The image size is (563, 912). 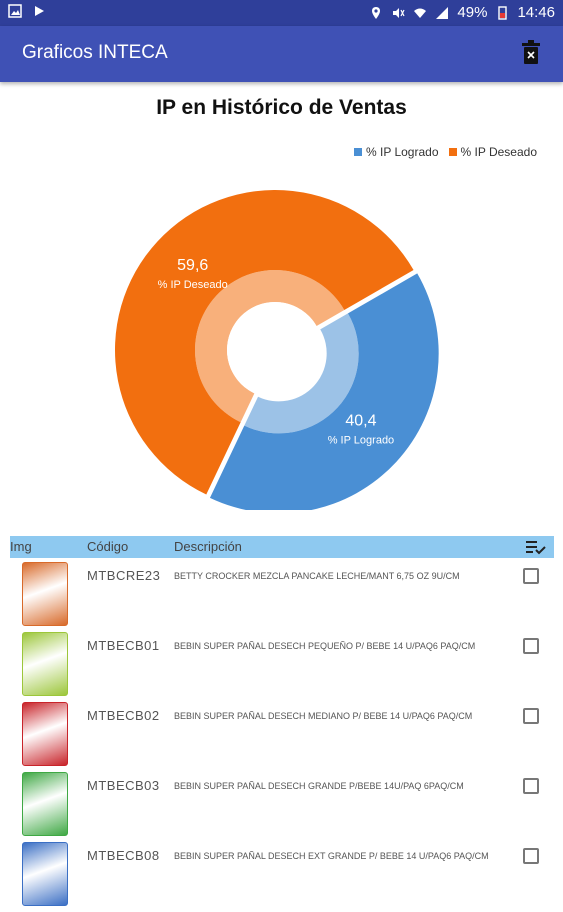 I want to click on product-code: MTBECB02, so click(x=123, y=715).